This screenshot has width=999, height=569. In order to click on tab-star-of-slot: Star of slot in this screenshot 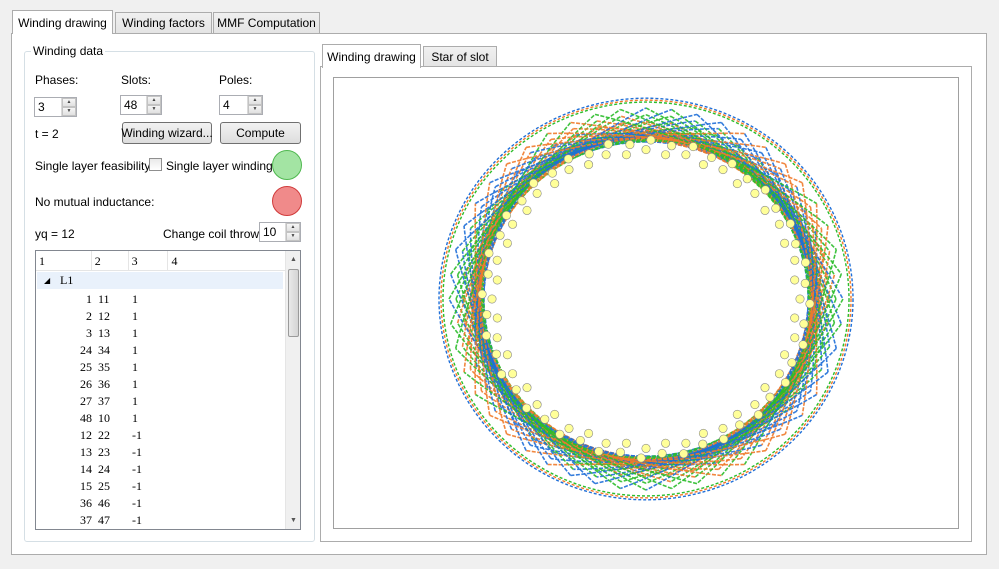, I will do `click(460, 56)`.